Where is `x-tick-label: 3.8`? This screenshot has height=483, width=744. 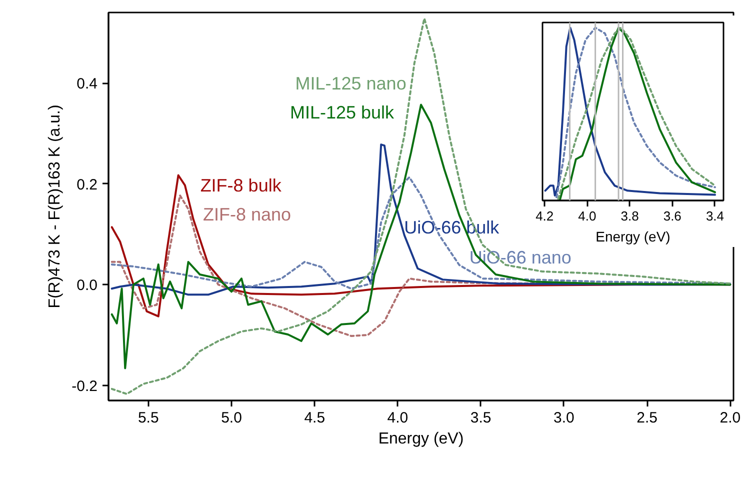 x-tick-label: 3.8 is located at coordinates (629, 216).